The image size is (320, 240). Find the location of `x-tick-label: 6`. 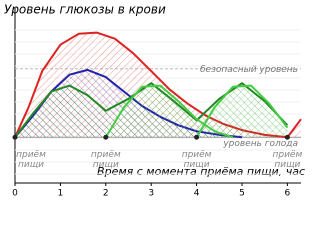

x-tick-label: 6 is located at coordinates (288, 194).